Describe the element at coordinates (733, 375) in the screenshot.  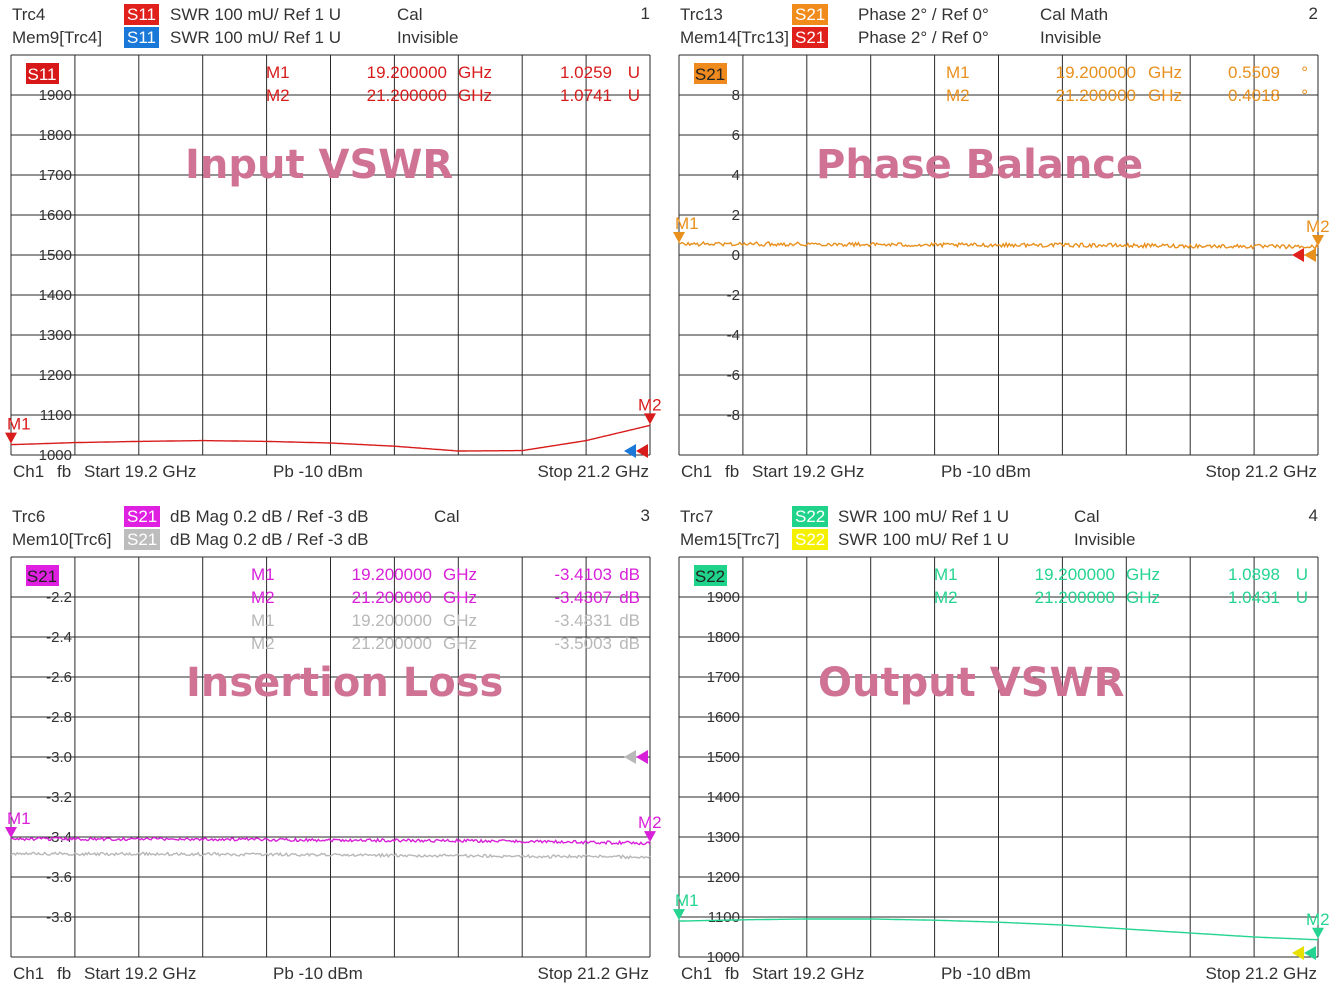
I see `y-tick-label: -6` at that location.